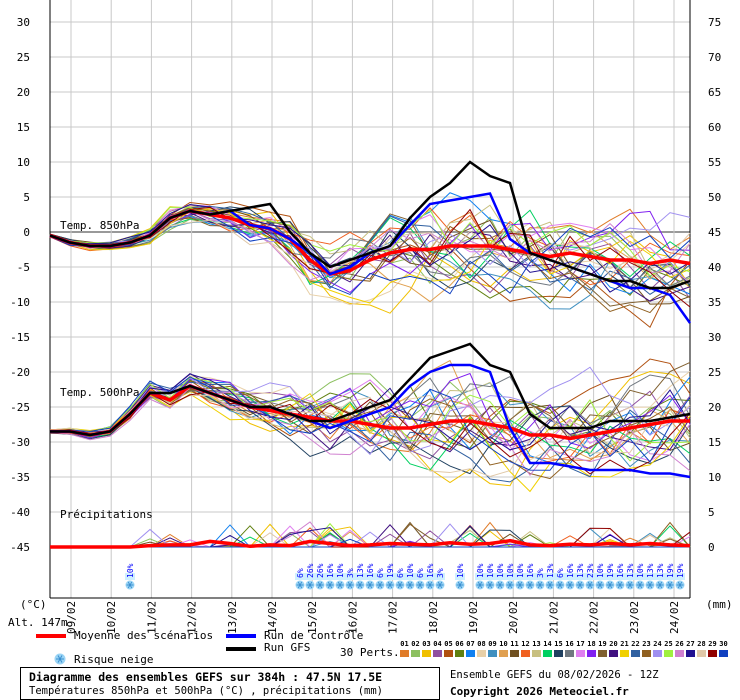  What do you see at coordinates (554, 675) in the screenshot?
I see `run-info: Ensemble GEFS du 08/02/2026 - 12Z` at bounding box center [554, 675].